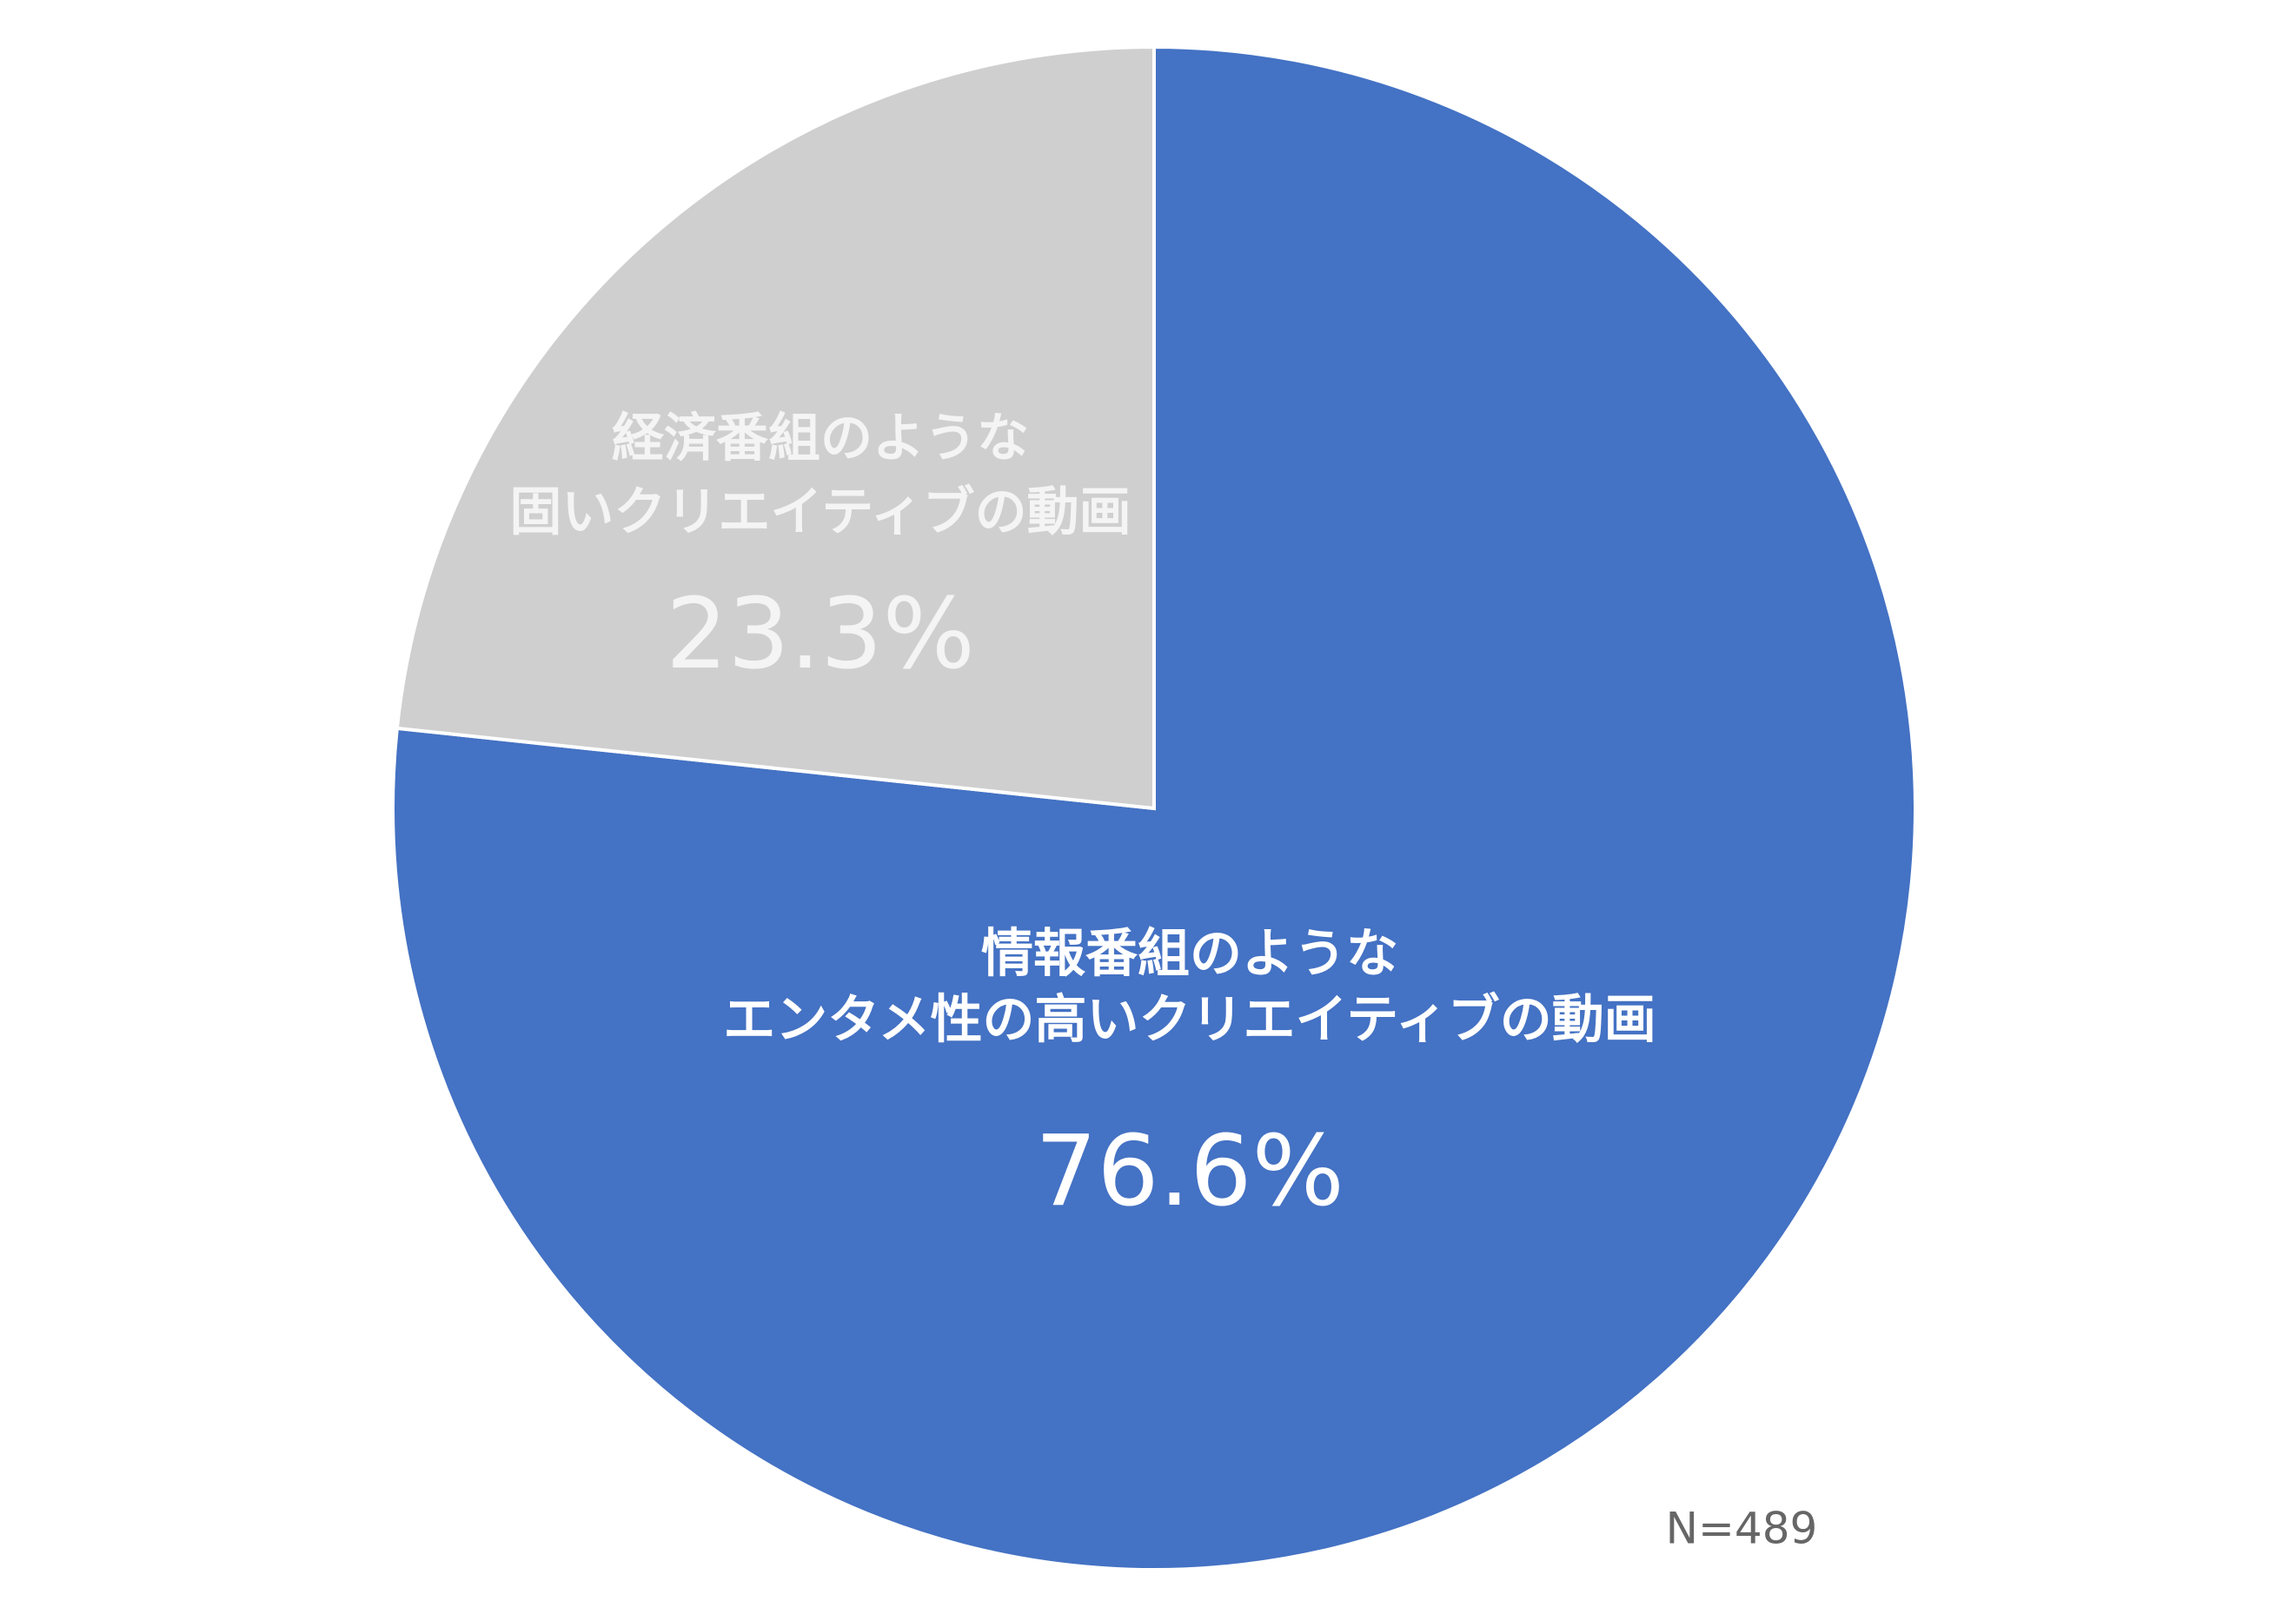 The height and width of the screenshot is (1608, 2296). Describe the element at coordinates (820, 512) in the screenshot. I see `slice-label: 固いクリエイティブの動画` at that location.